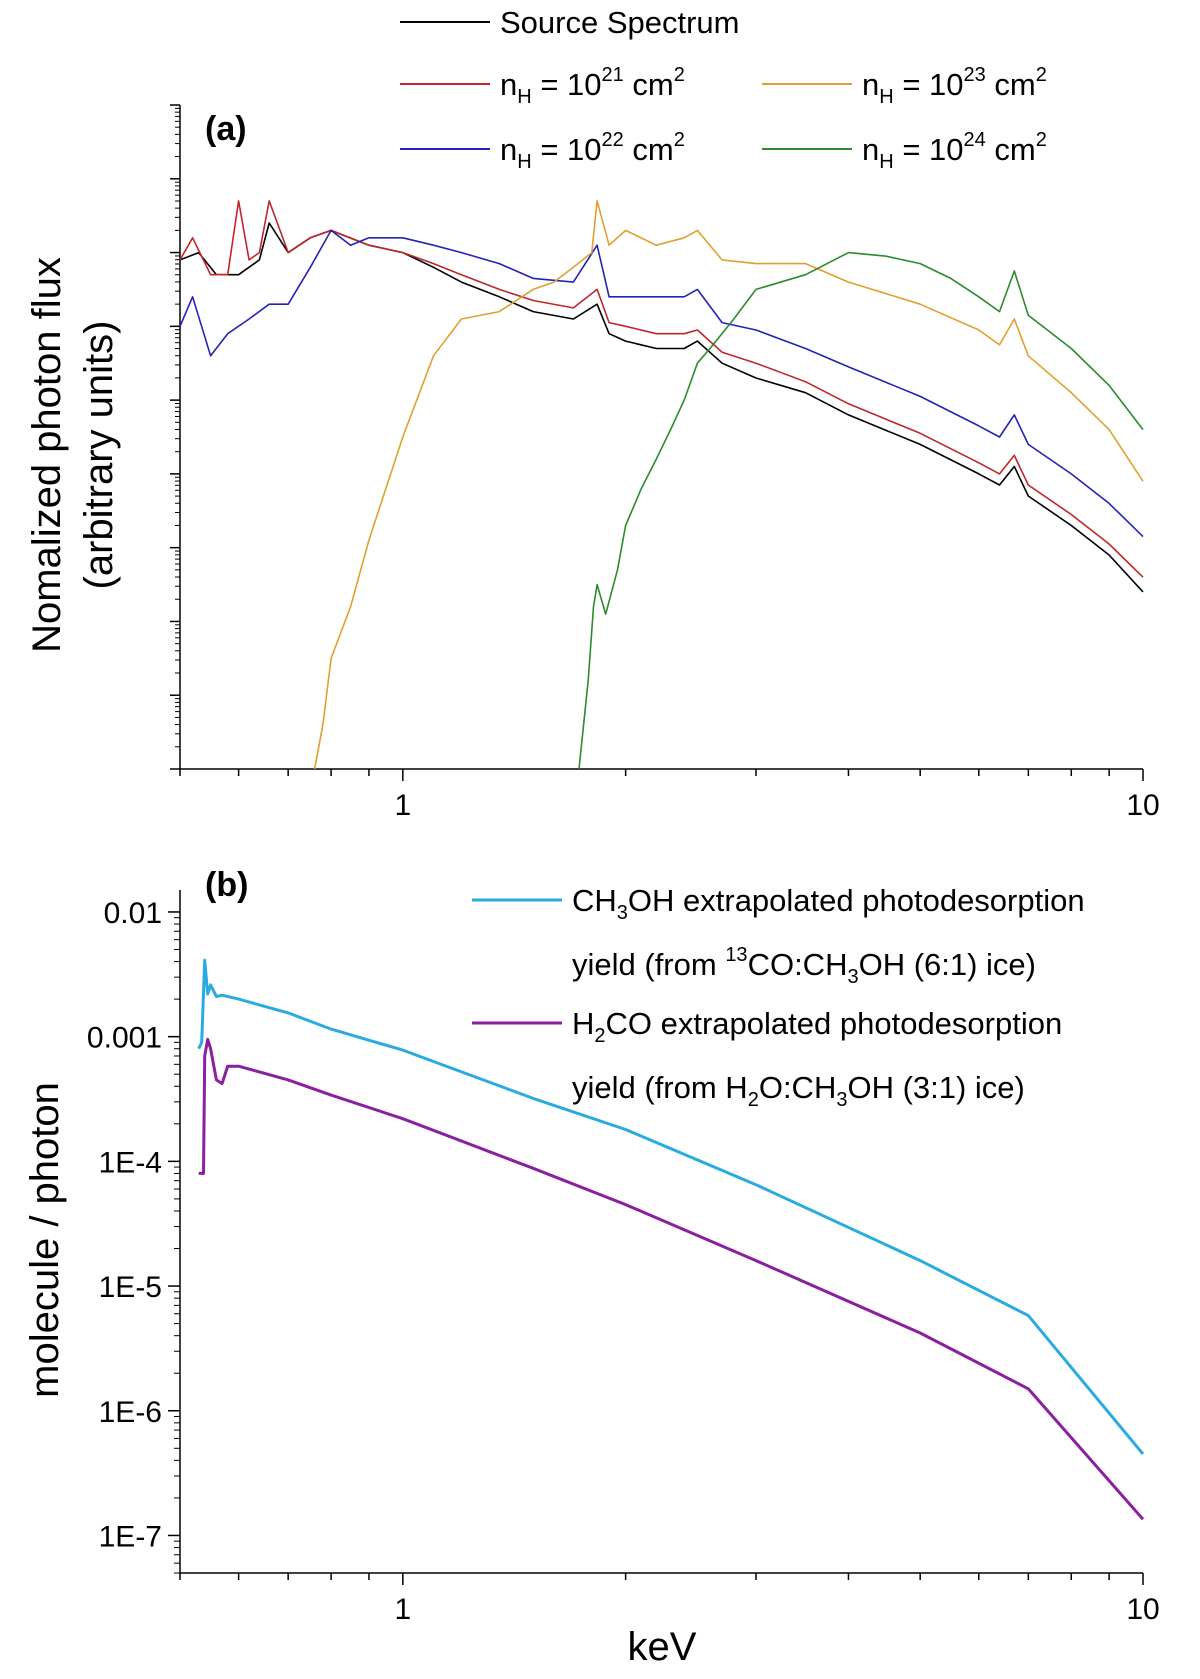 This screenshot has width=1200, height=1679. I want to click on panel-b-x-axis-title: keV, so click(662, 1647).